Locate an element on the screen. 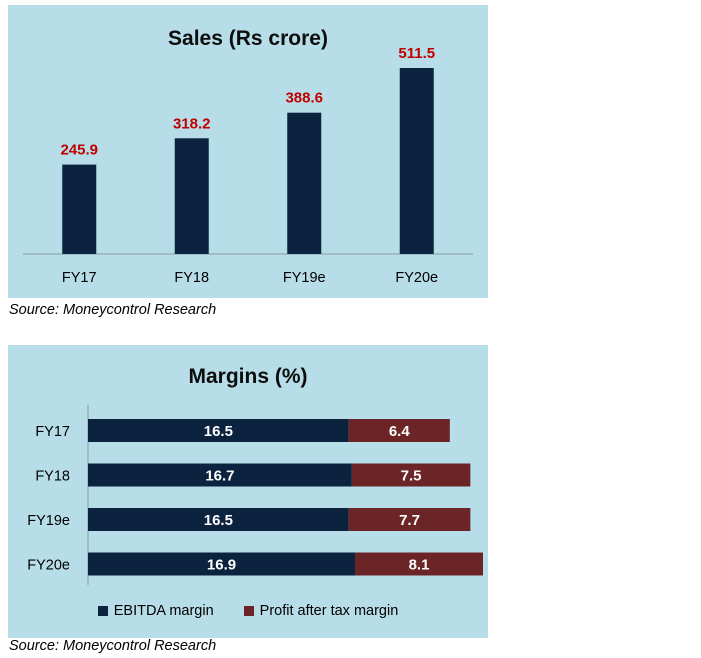 This screenshot has width=701, height=658. pat-margin-label: 7.7 is located at coordinates (409, 520).